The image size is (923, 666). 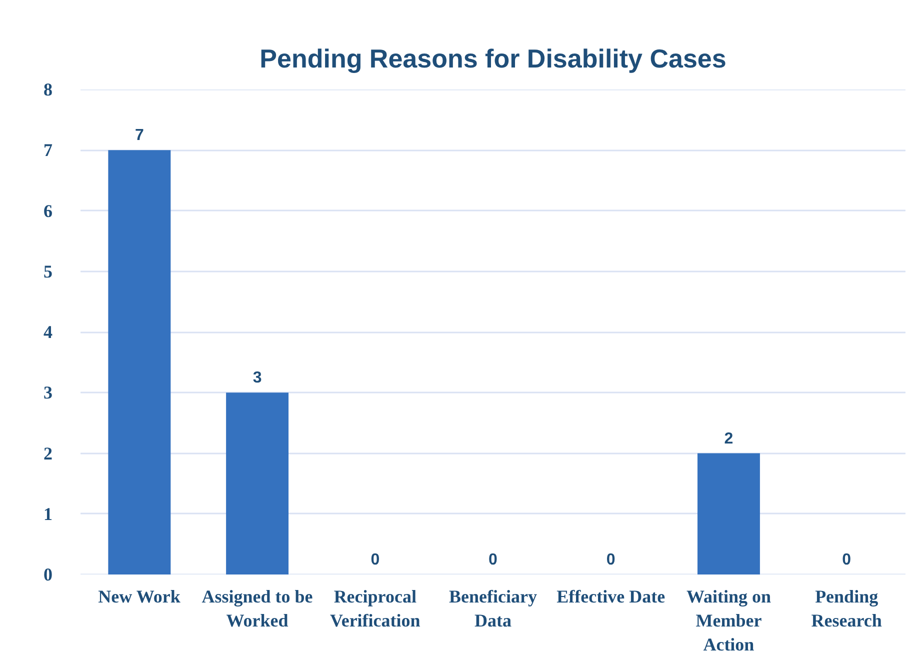 I want to click on y-tick-label: 7, so click(x=48, y=150).